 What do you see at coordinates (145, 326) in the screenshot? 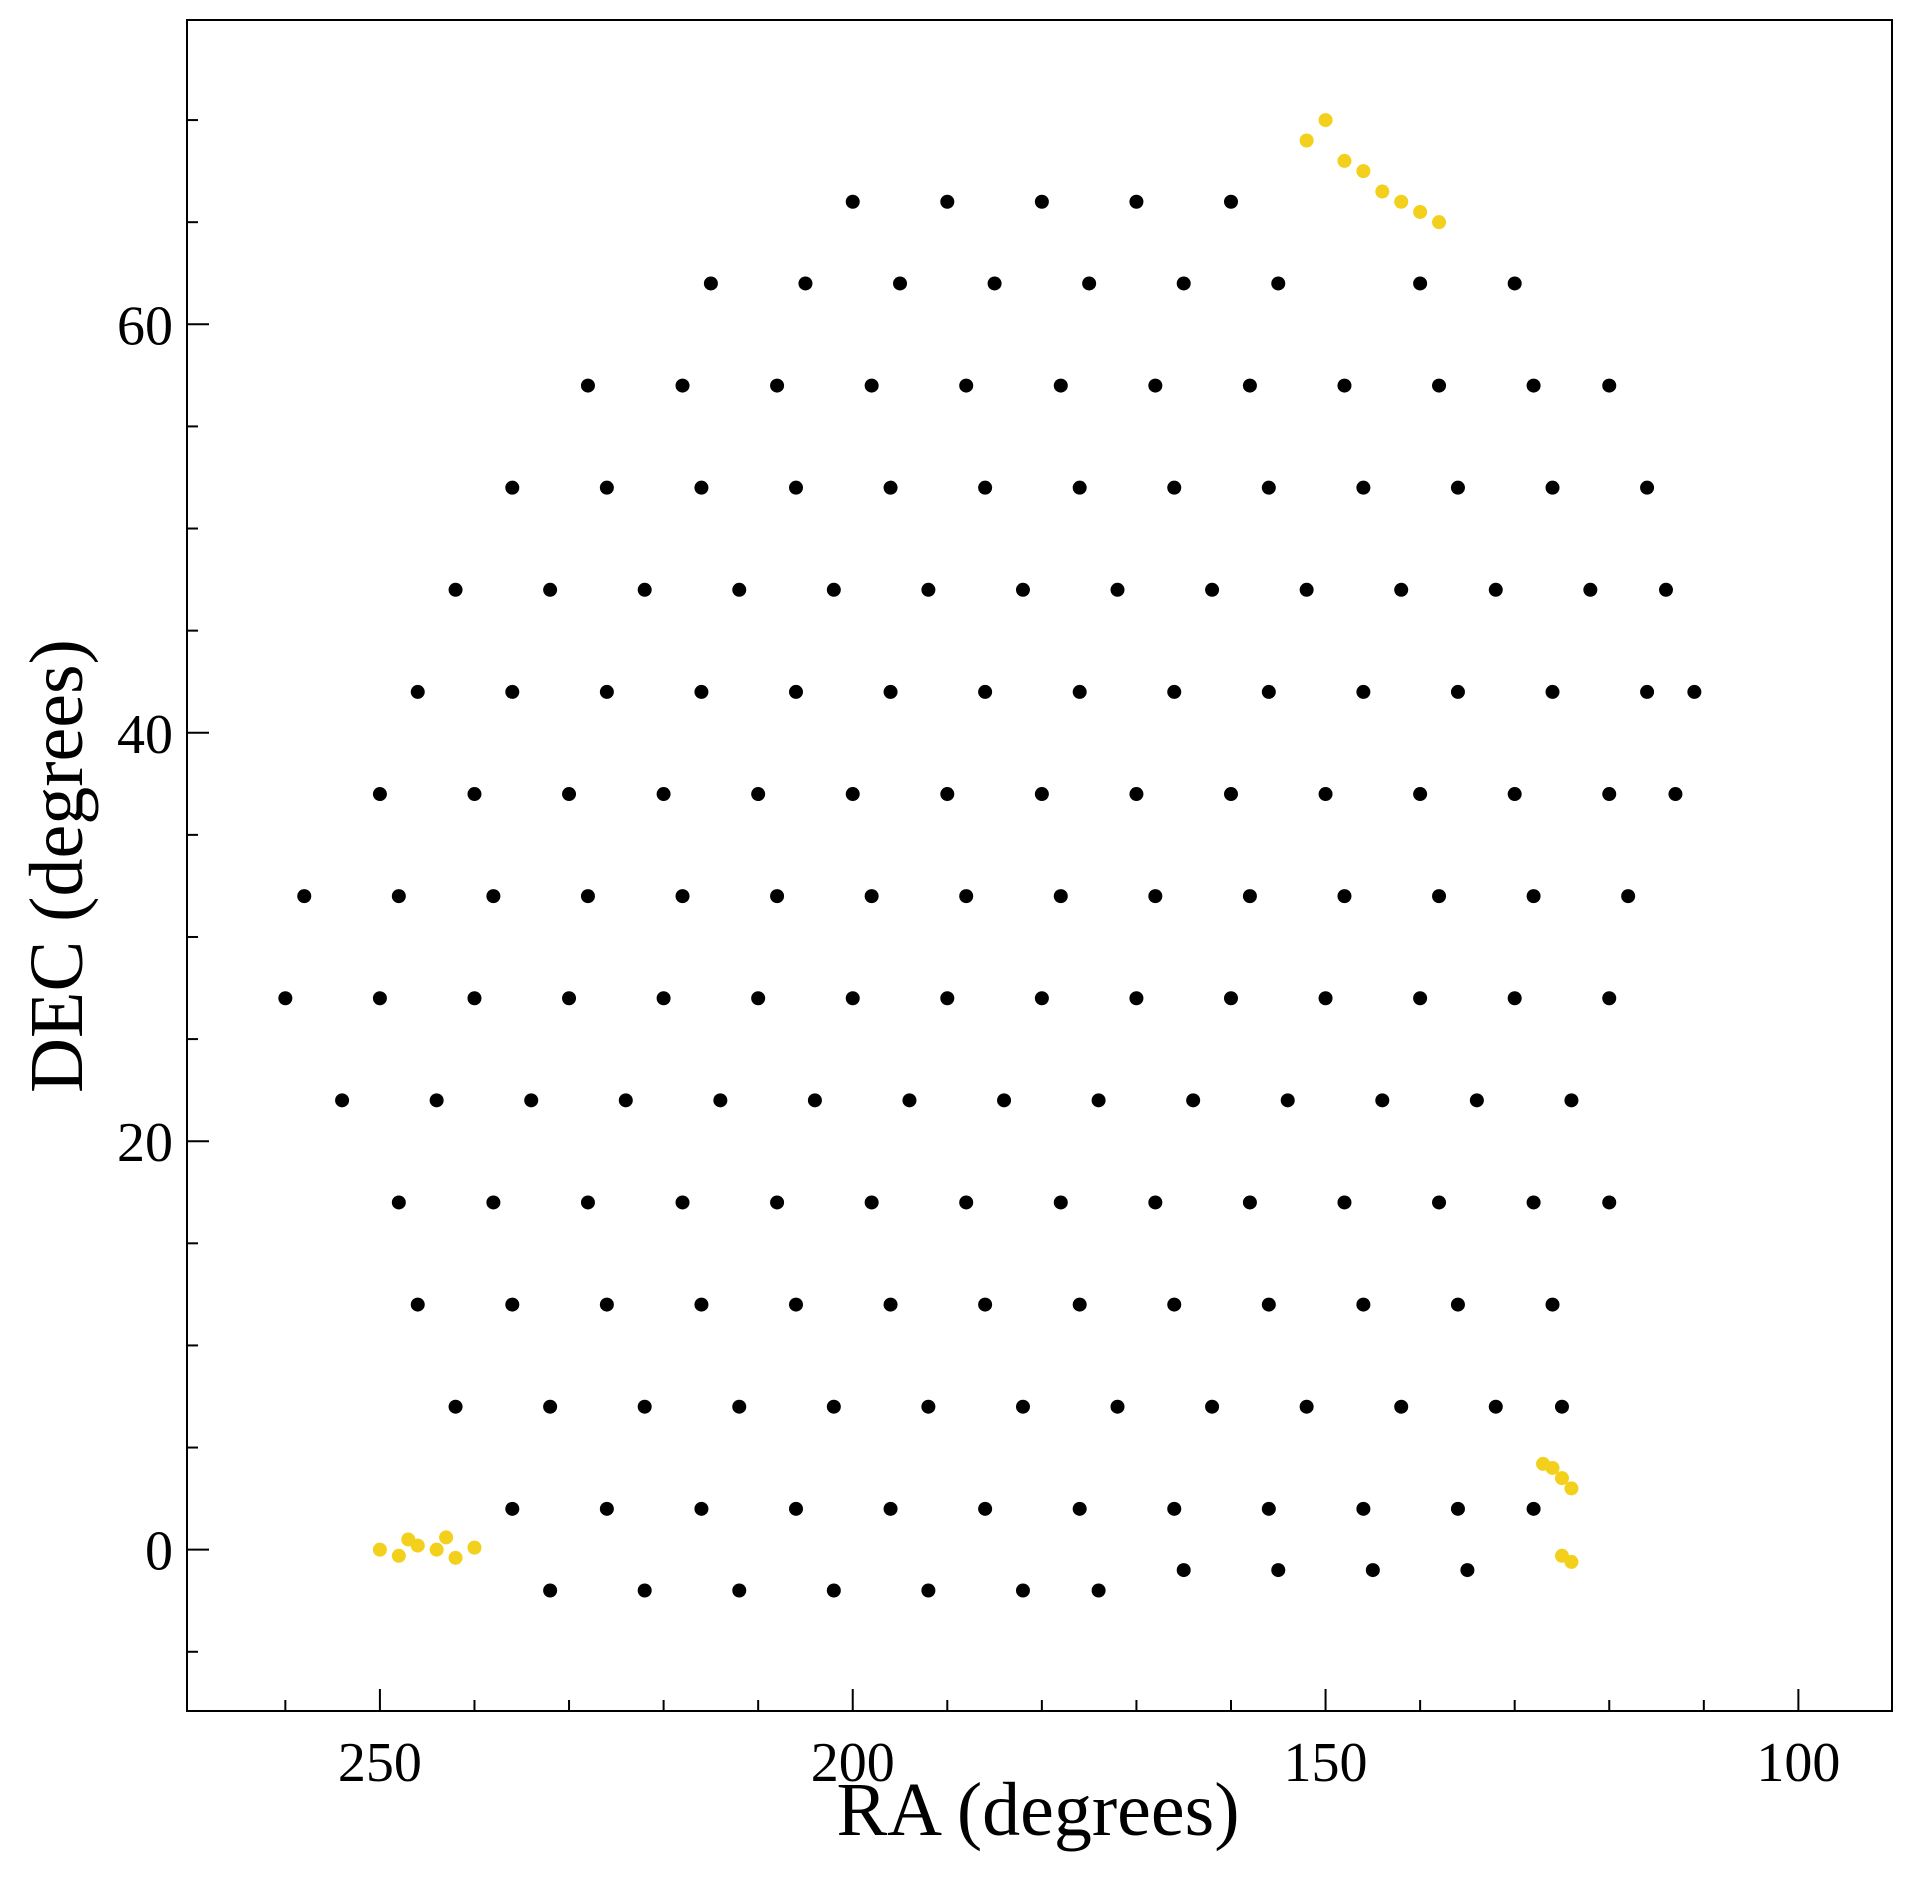
I see `y-tick-label: 60` at bounding box center [145, 326].